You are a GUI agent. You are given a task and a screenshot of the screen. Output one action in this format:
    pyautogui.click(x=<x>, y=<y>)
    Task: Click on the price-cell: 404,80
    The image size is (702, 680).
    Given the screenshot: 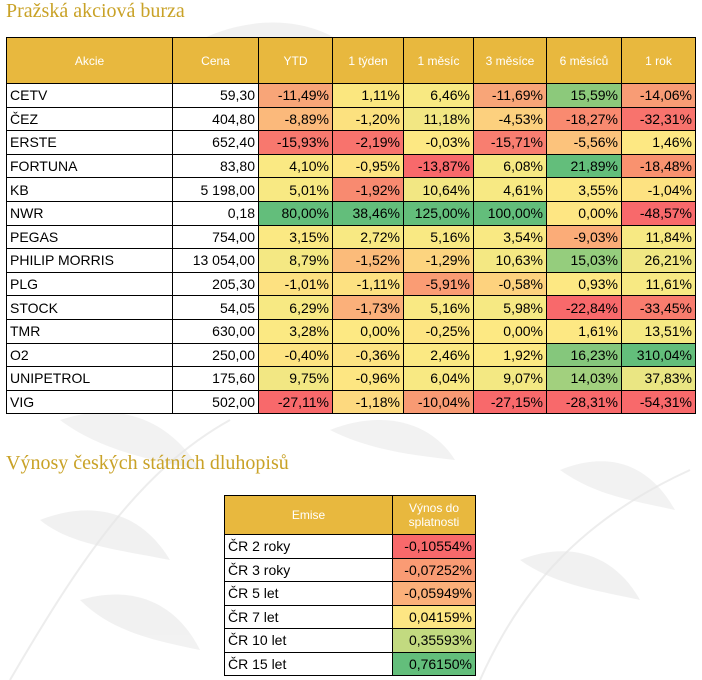 What is the action you would take?
    pyautogui.click(x=215, y=119)
    